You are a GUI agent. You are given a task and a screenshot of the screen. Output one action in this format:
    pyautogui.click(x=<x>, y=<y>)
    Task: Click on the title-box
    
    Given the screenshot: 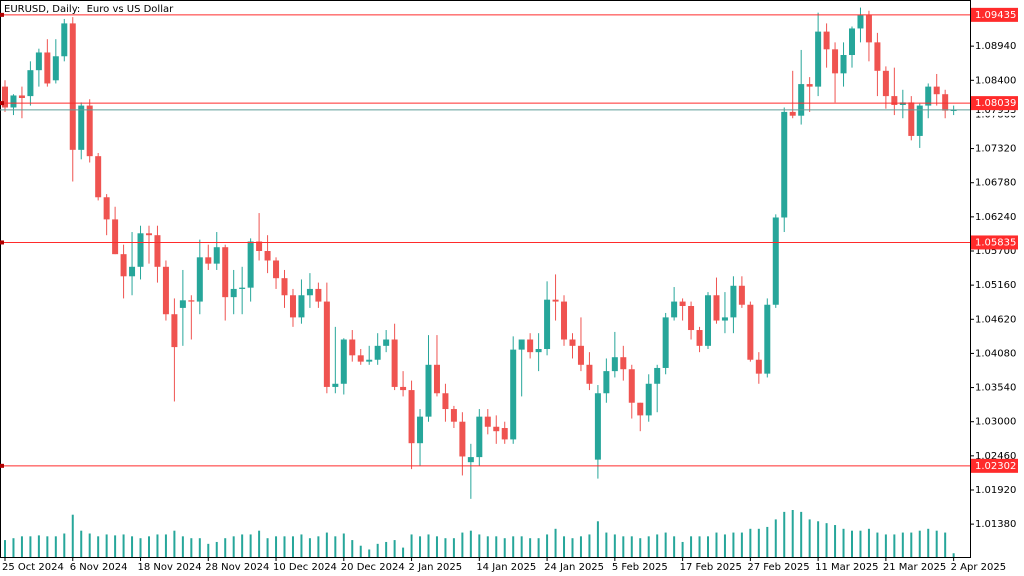 What is the action you would take?
    pyautogui.click(x=86, y=9)
    